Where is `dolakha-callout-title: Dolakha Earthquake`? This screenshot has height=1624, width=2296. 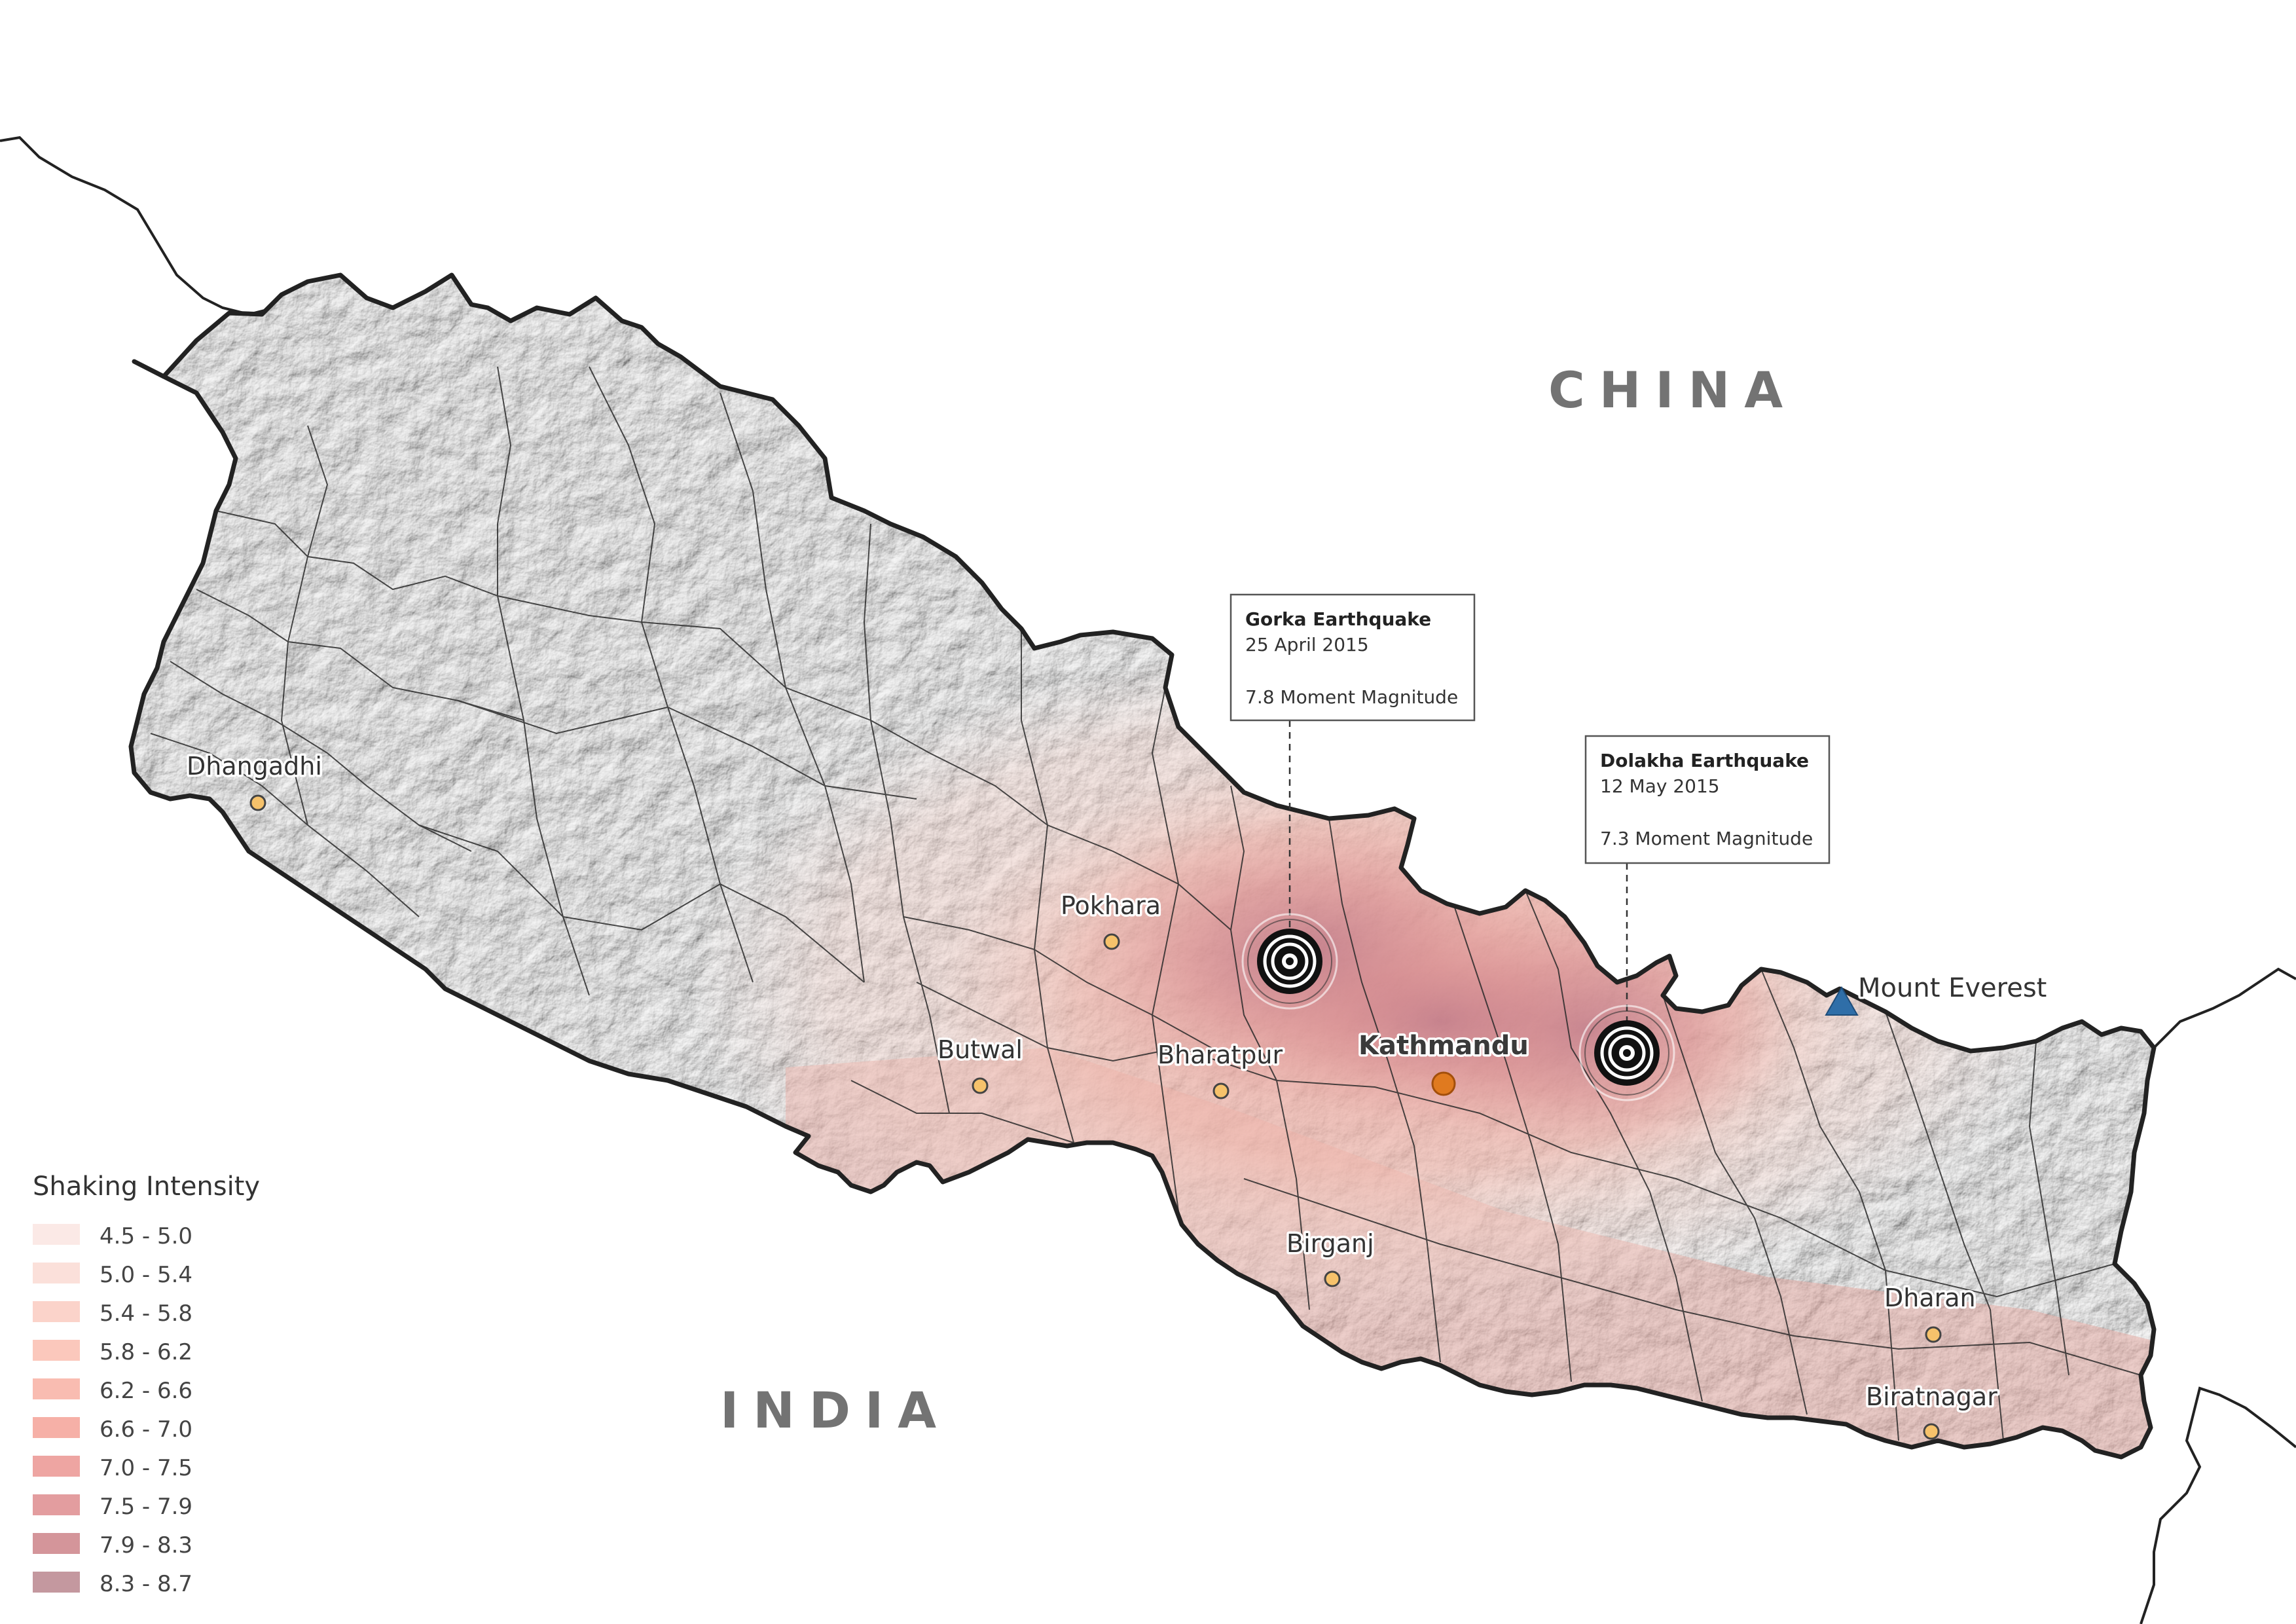
dolakha-callout-title: Dolakha Earthquake is located at coordinates (1704, 760).